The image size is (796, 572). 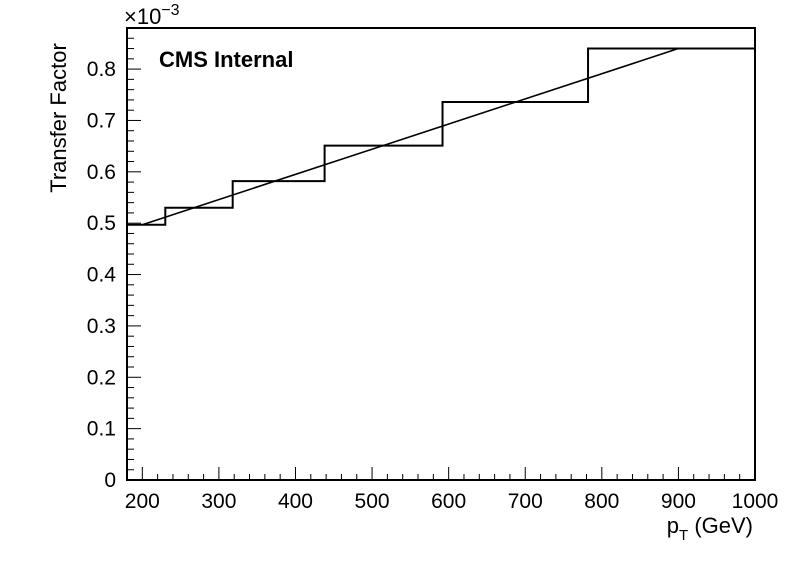 I want to click on y-tick-label: 0, so click(x=110, y=480).